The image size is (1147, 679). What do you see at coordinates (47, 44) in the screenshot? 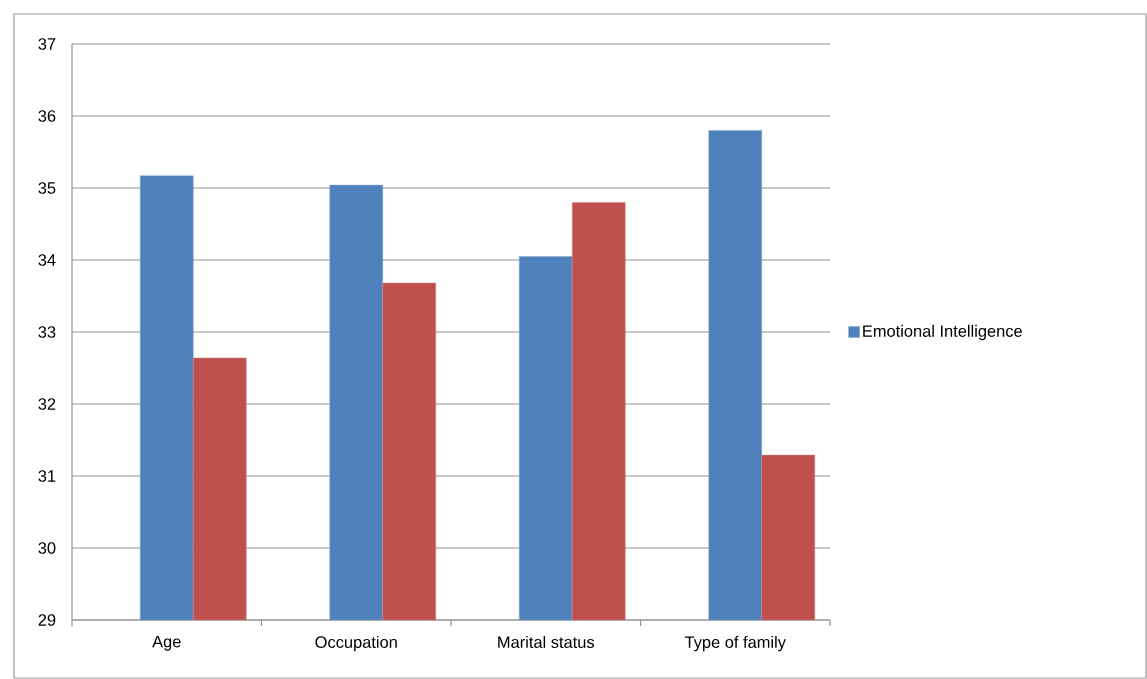
I see `y-tick-label: 37` at bounding box center [47, 44].